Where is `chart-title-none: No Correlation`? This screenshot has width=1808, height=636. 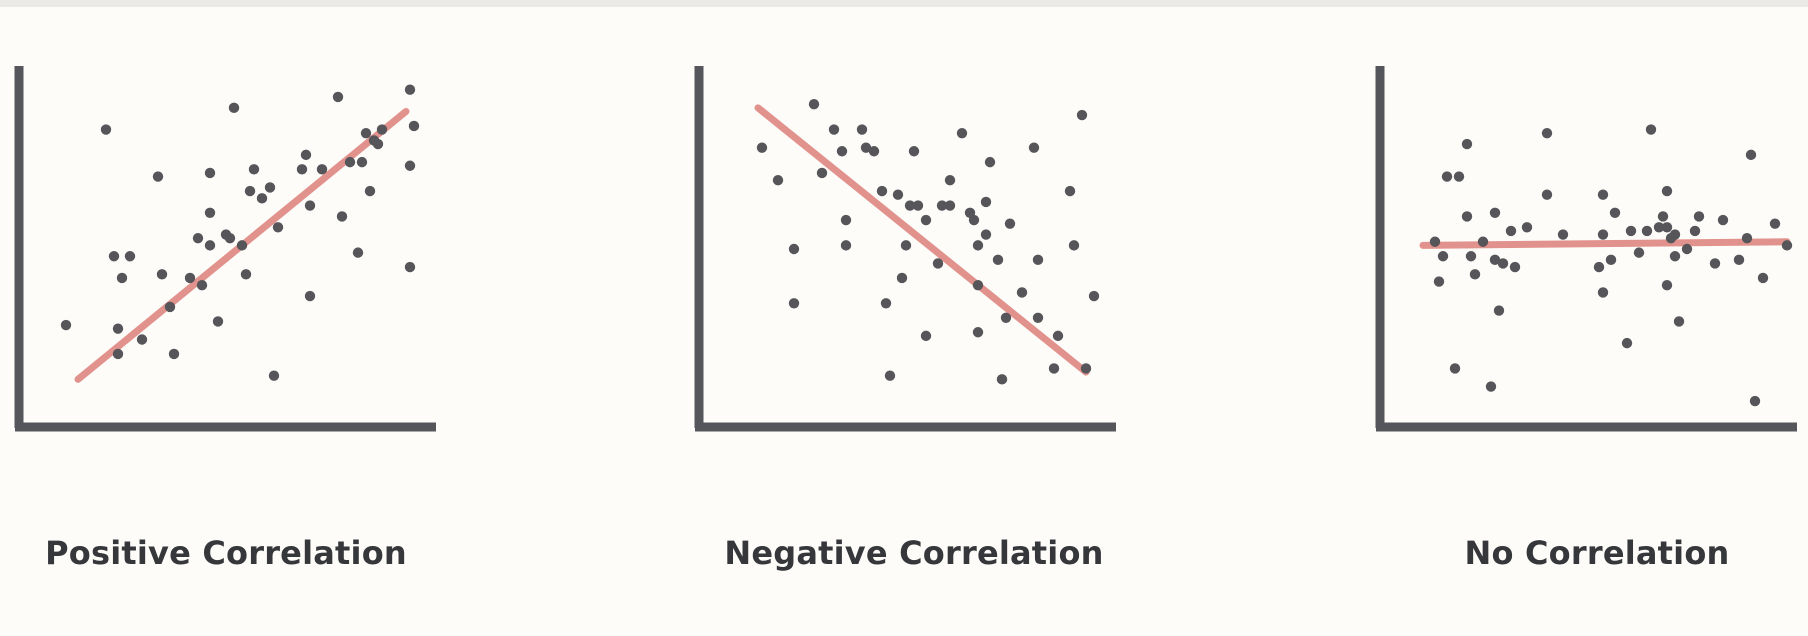 chart-title-none: No Correlation is located at coordinates (1597, 553).